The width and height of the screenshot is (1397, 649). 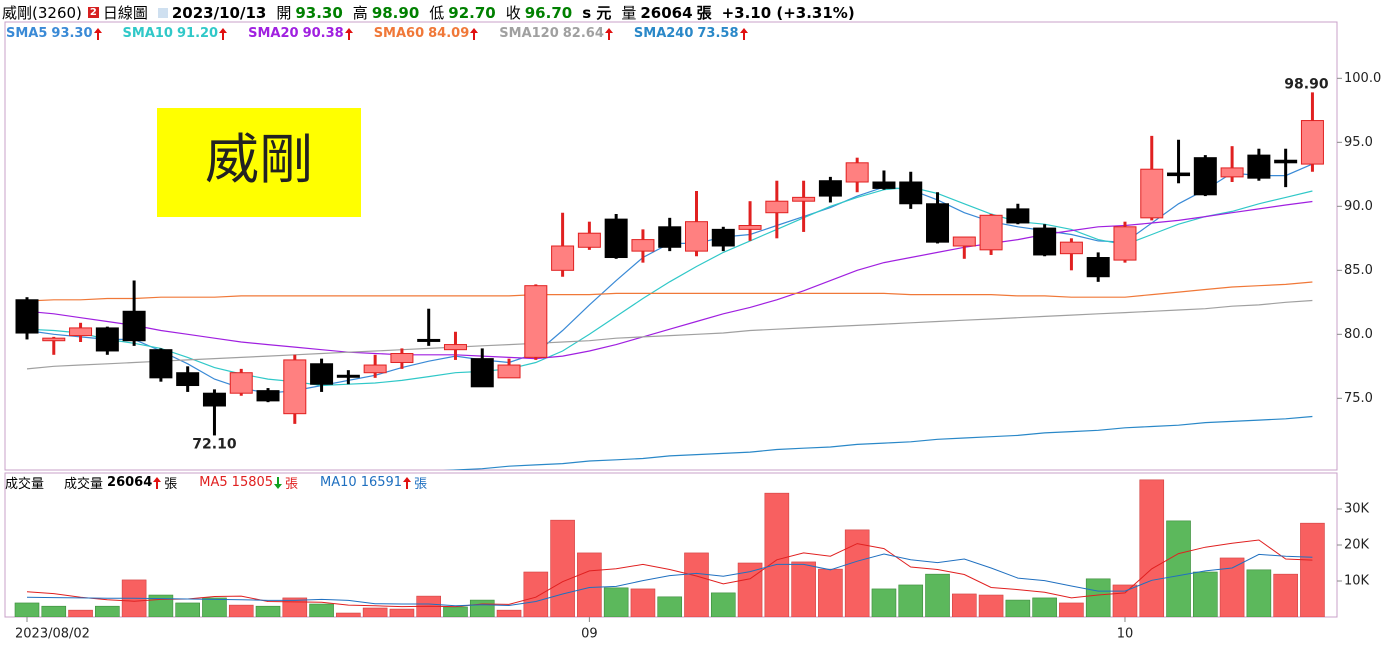 I want to click on x-tick-label: 10, so click(x=1125, y=634).